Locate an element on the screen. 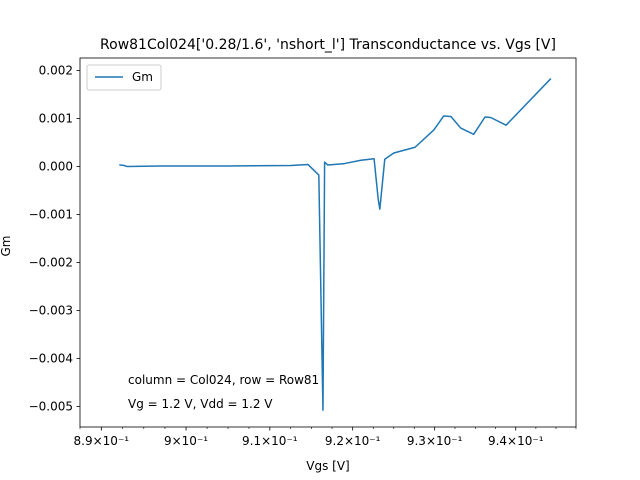 This screenshot has height=480, width=640. y-axis-label: Gm is located at coordinates (6, 246).